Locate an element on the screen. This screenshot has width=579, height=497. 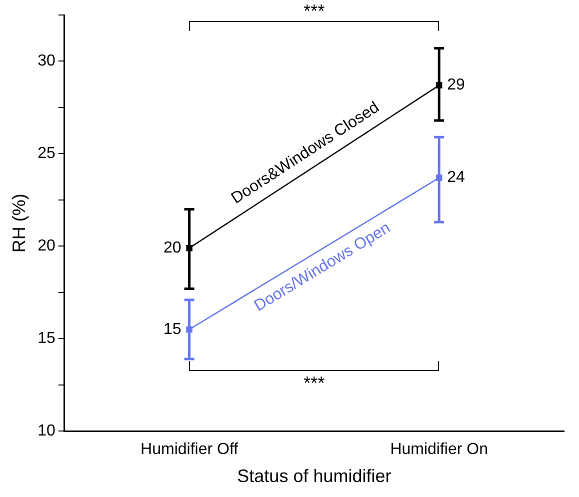
x-axis-title: Status of humidifier is located at coordinates (314, 476).